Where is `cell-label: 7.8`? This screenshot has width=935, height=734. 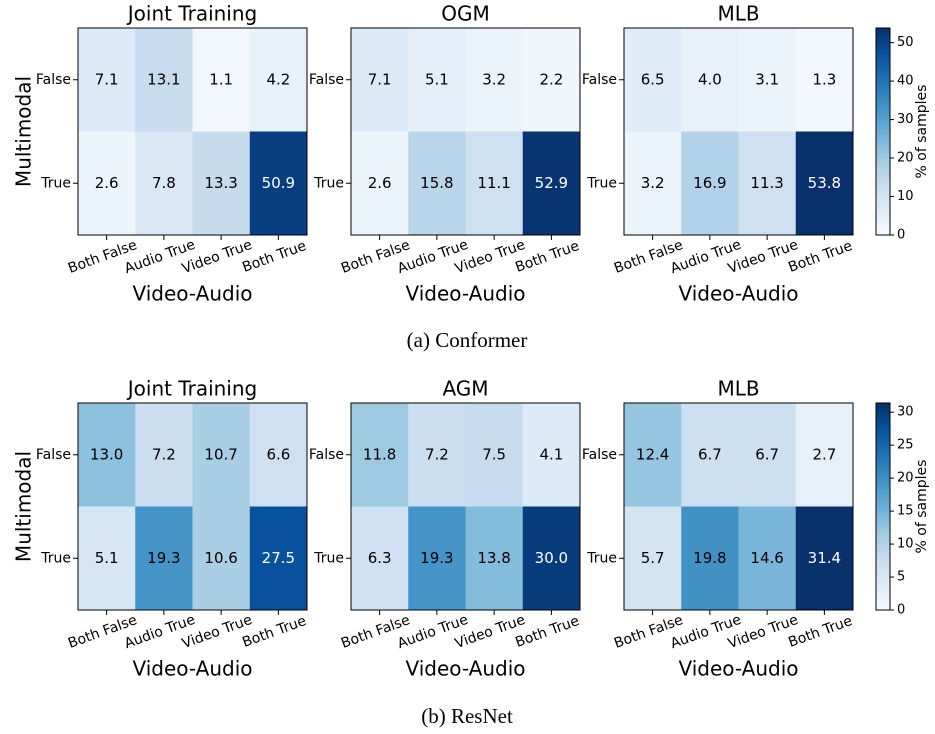 cell-label: 7.8 is located at coordinates (164, 183).